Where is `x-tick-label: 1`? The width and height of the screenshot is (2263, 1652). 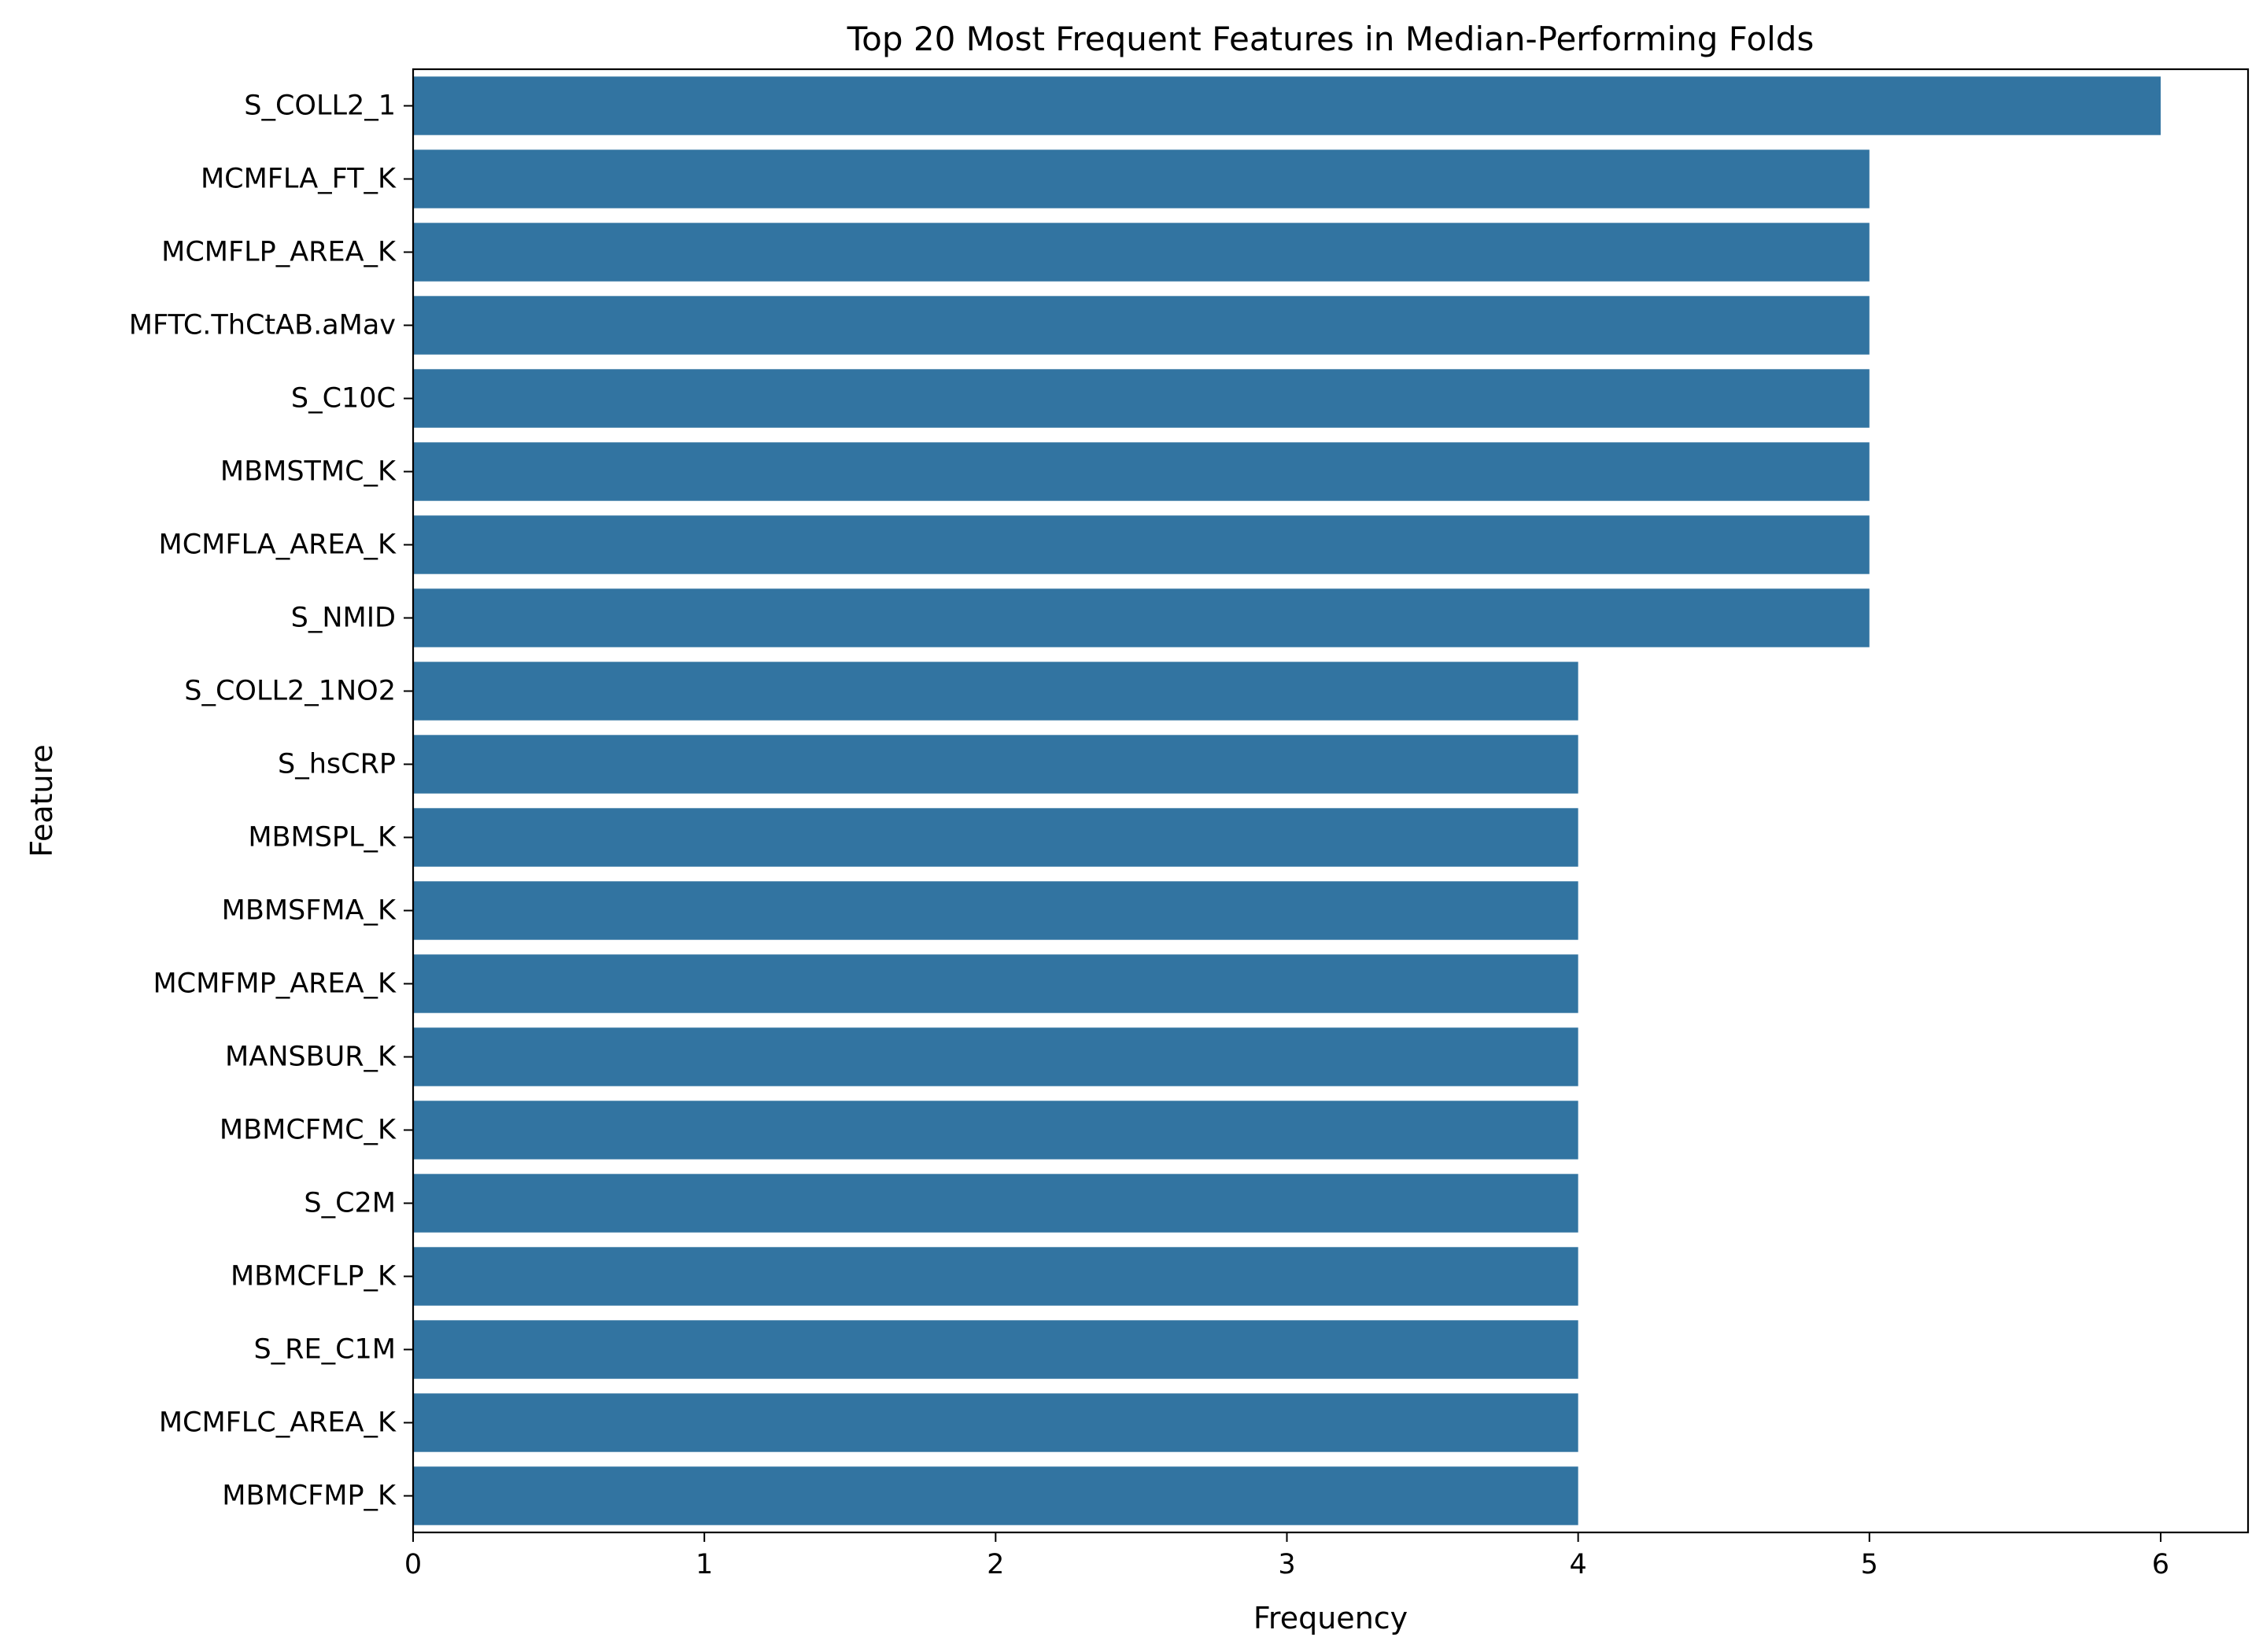
x-tick-label: 1 is located at coordinates (704, 1564).